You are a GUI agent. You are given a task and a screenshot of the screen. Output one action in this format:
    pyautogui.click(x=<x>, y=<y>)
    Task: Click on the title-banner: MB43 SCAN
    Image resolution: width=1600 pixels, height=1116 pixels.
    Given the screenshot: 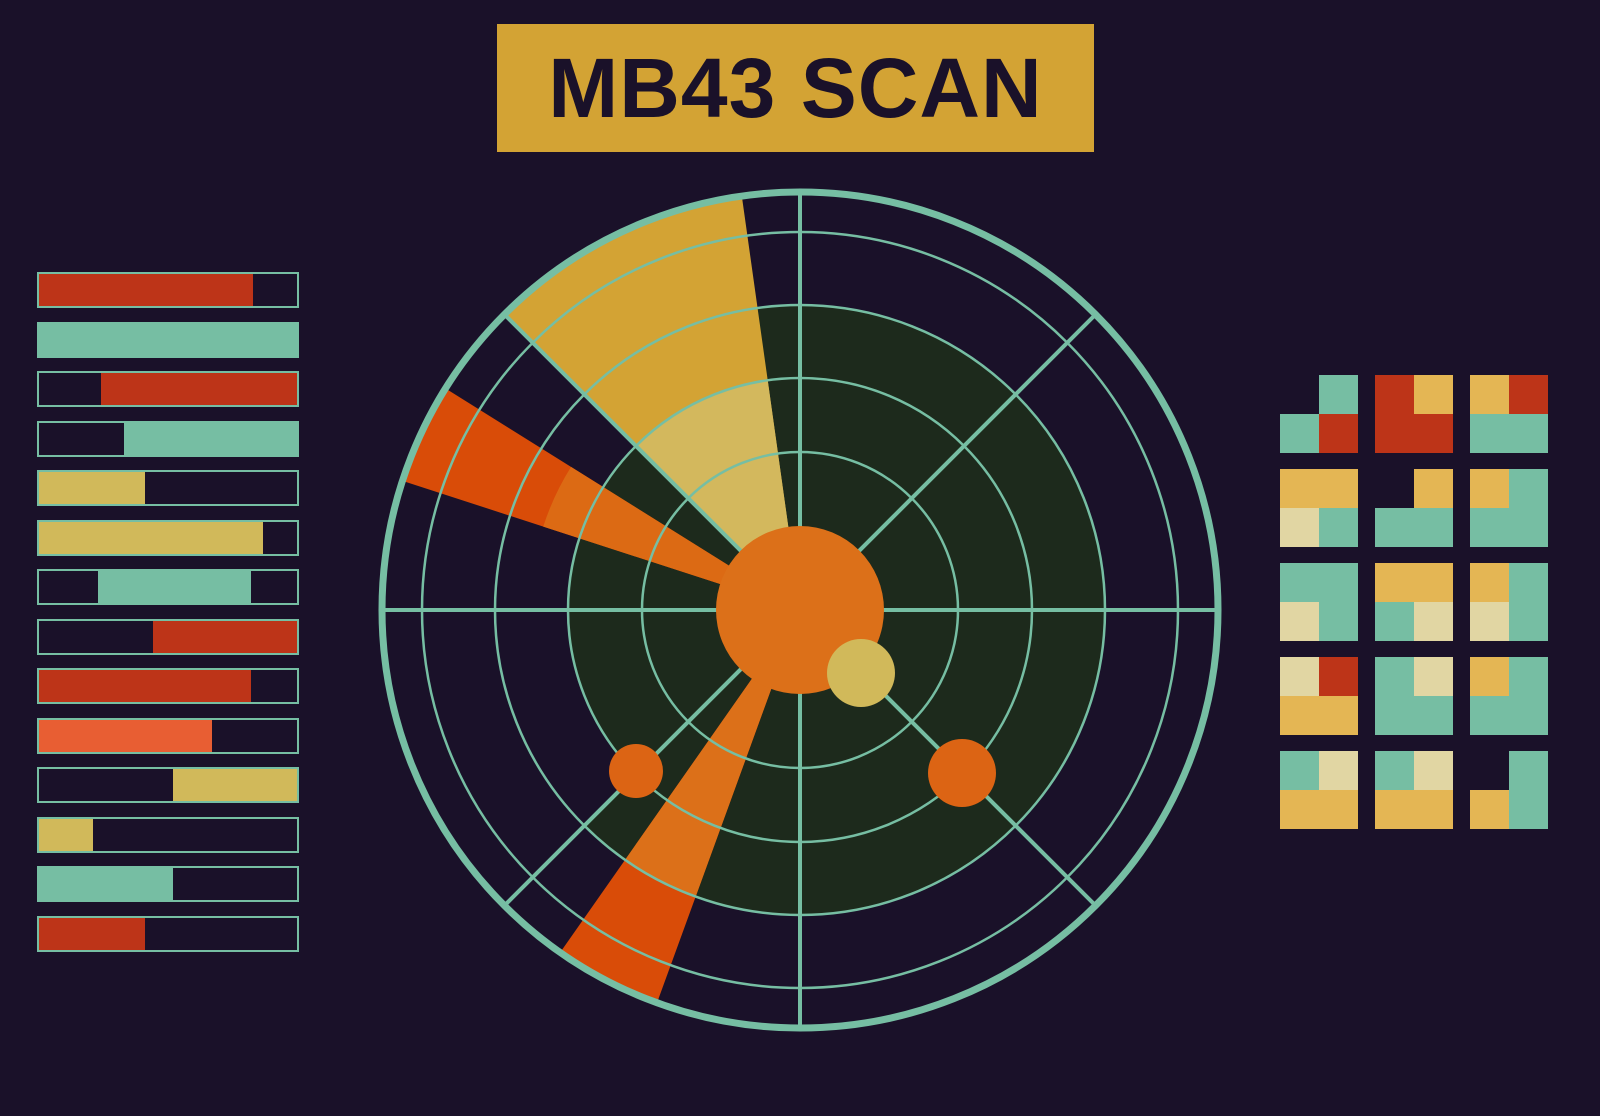 What is the action you would take?
    pyautogui.click(x=795, y=88)
    